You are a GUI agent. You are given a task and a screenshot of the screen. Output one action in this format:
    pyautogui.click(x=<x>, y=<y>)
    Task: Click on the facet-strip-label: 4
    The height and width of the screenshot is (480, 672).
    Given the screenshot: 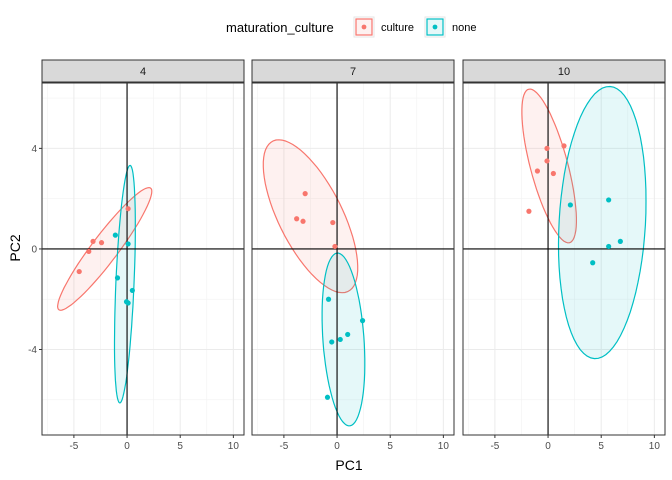 What is the action you would take?
    pyautogui.click(x=143, y=72)
    